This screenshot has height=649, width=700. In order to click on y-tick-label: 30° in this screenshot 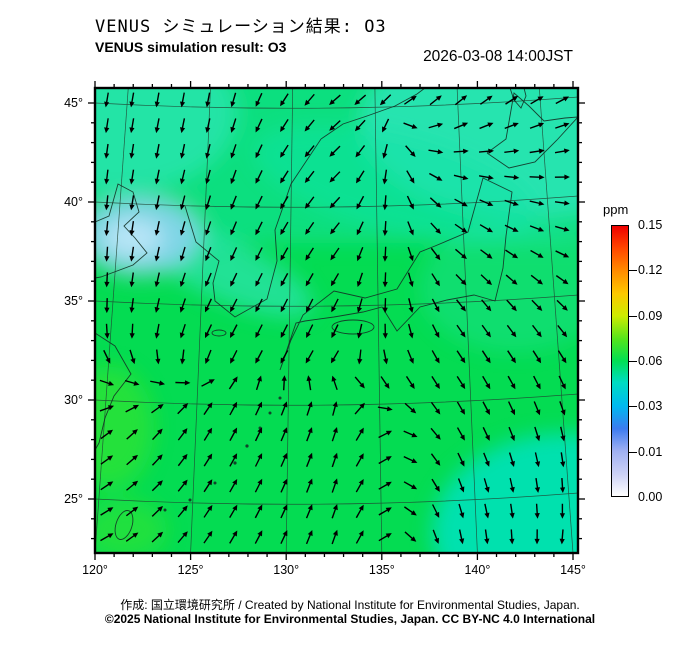, I will do `click(73, 400)`.